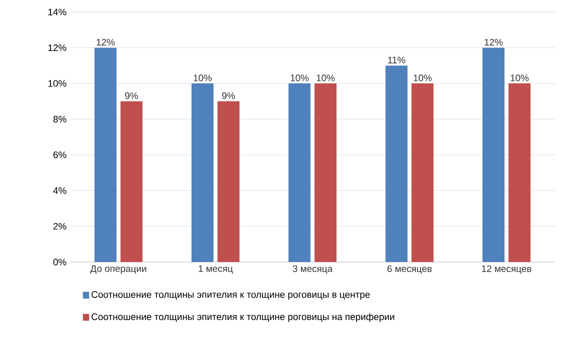  I want to click on x-tick-label: 6 месяцев, so click(409, 269).